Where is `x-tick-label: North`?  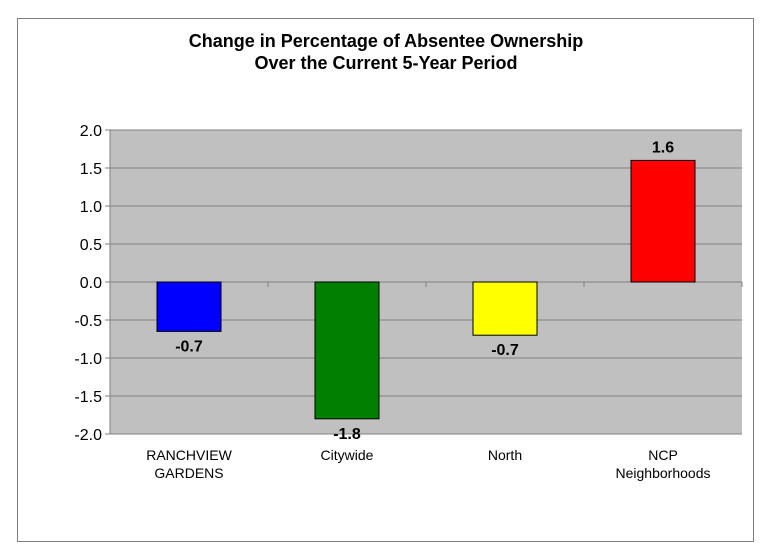 x-tick-label: North is located at coordinates (505, 455).